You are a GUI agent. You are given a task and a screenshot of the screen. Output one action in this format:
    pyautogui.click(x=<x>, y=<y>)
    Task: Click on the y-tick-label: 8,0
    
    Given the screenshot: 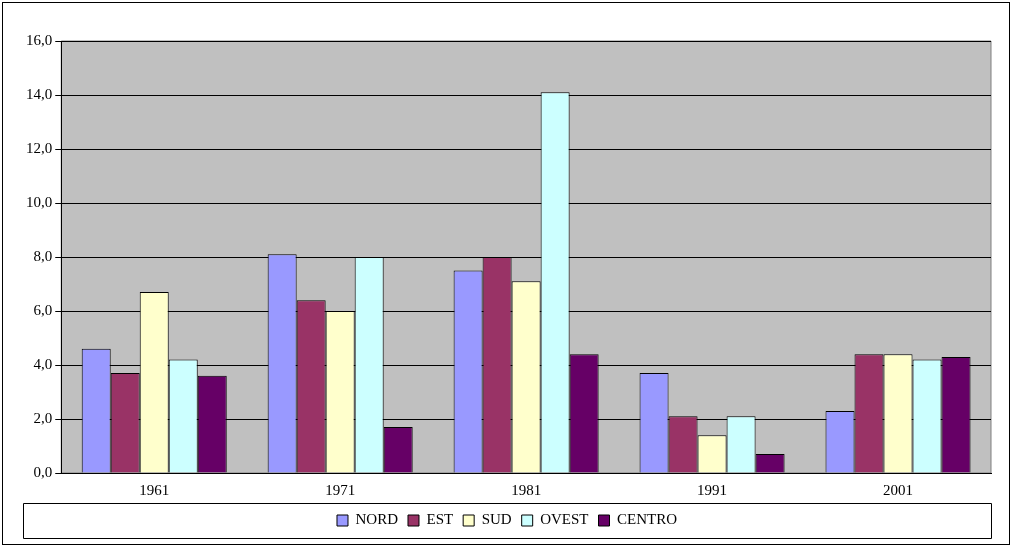 What is the action you would take?
    pyautogui.click(x=43, y=255)
    